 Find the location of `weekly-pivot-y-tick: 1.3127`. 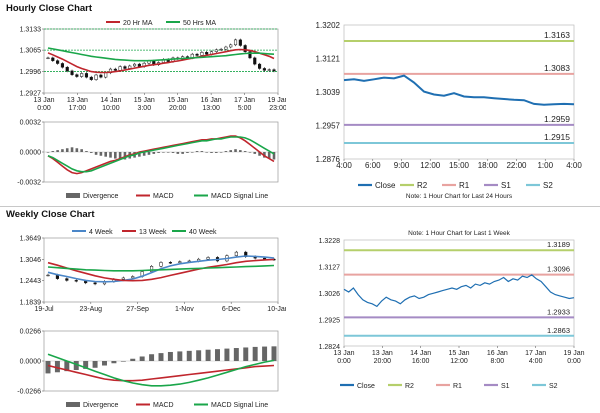

weekly-pivot-y-tick: 1.3127 is located at coordinates (330, 268).